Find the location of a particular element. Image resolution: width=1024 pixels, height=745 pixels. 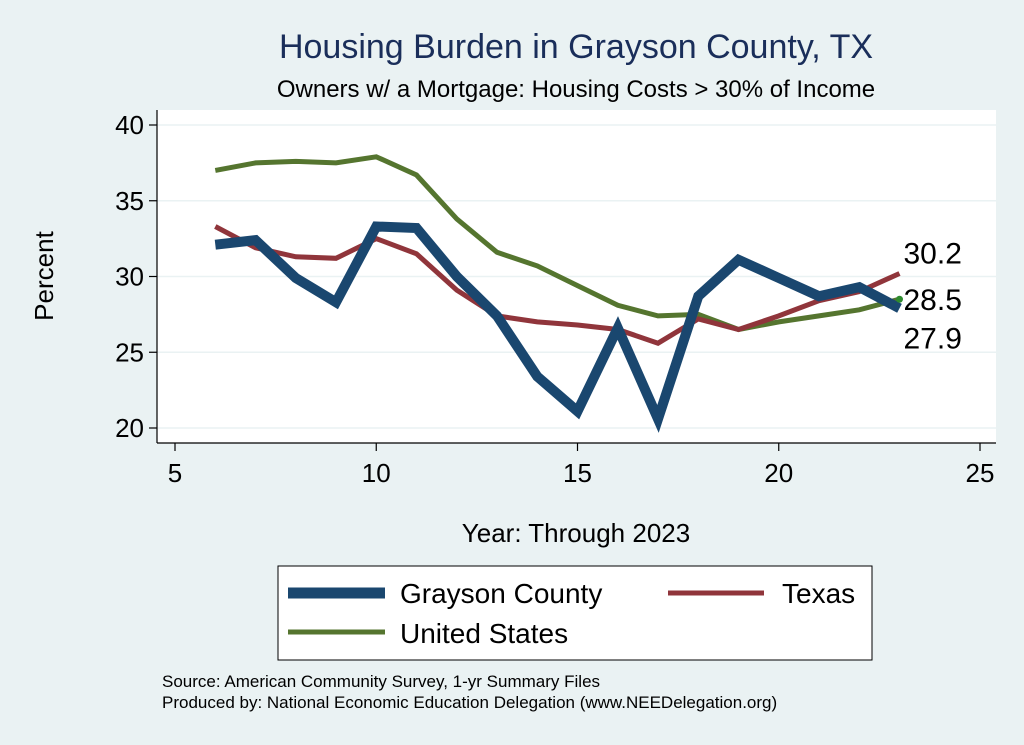

y-tick-label-35: 35 is located at coordinates (129, 201).